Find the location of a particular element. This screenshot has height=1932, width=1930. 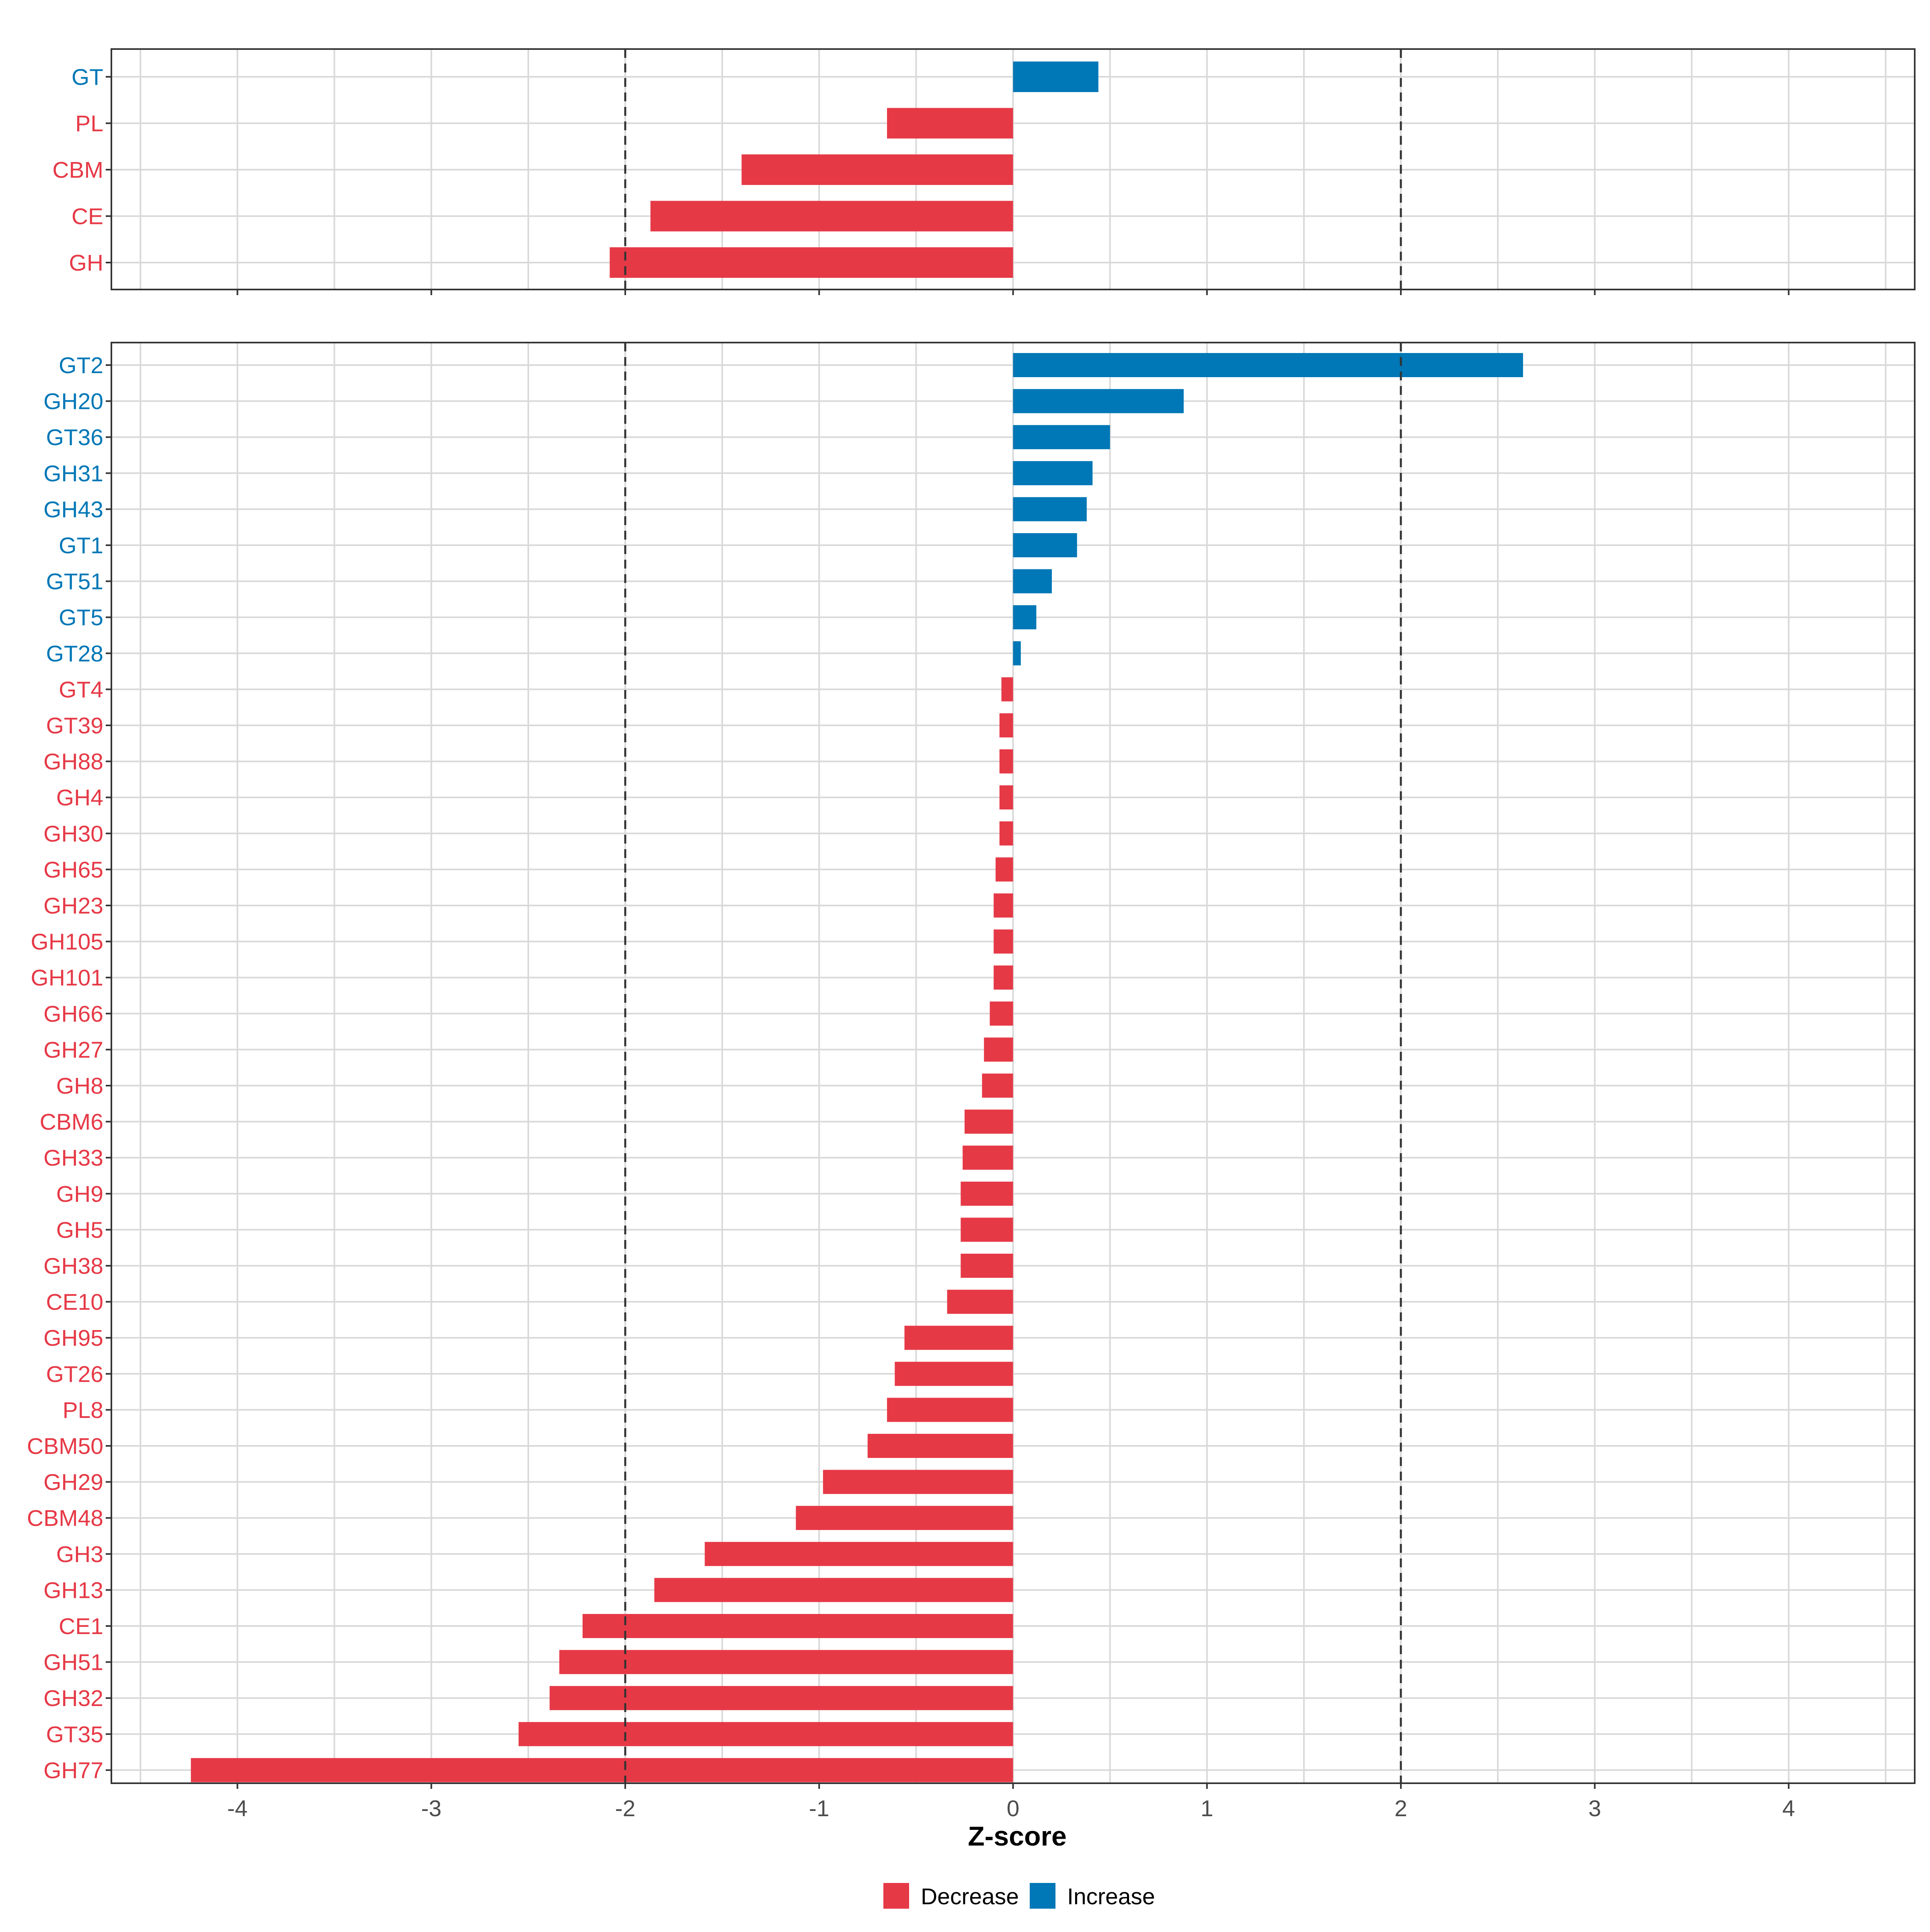

bar-gt26 is located at coordinates (954, 1373).